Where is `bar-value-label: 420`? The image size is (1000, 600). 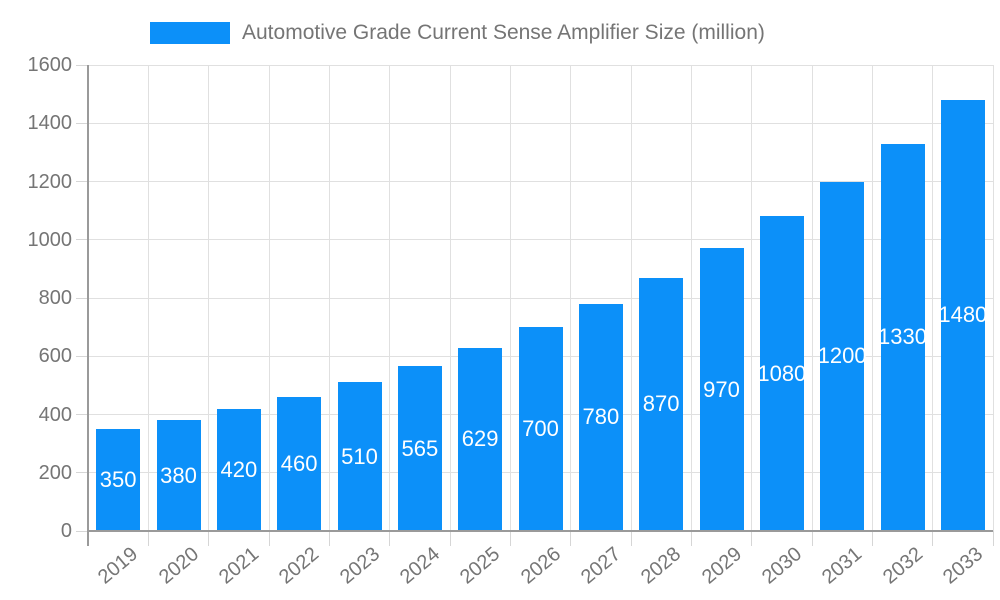 bar-value-label: 420 is located at coordinates (239, 469).